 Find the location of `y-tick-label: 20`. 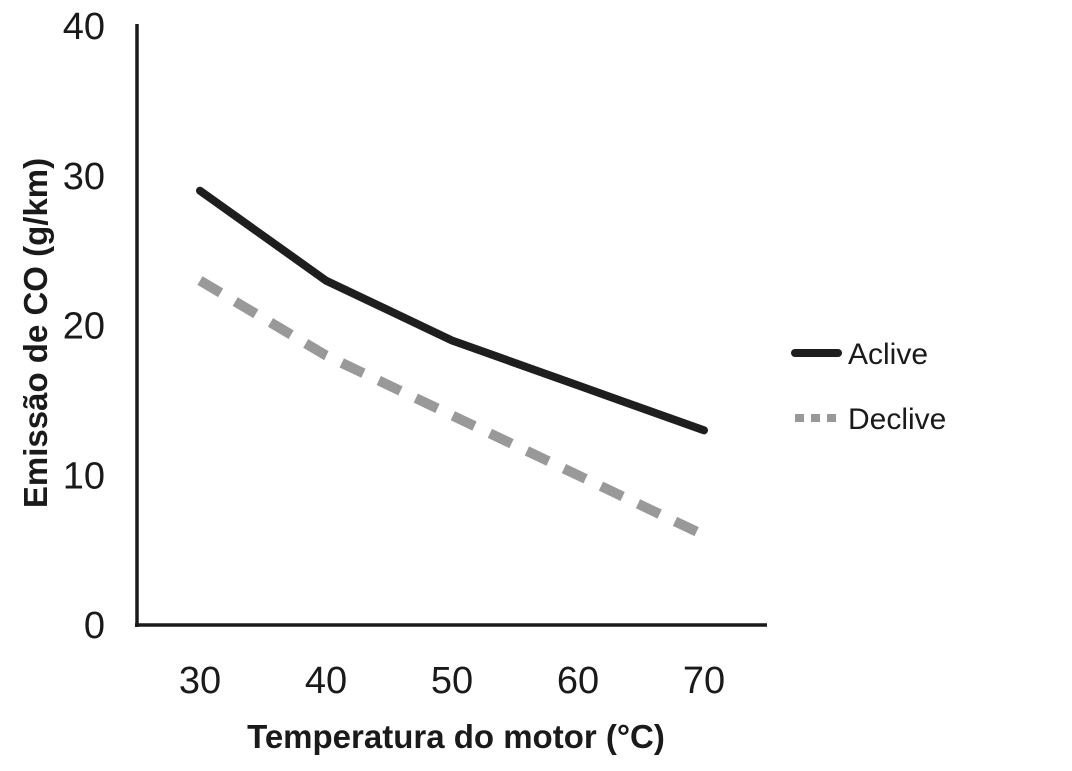

y-tick-label: 20 is located at coordinates (84, 327).